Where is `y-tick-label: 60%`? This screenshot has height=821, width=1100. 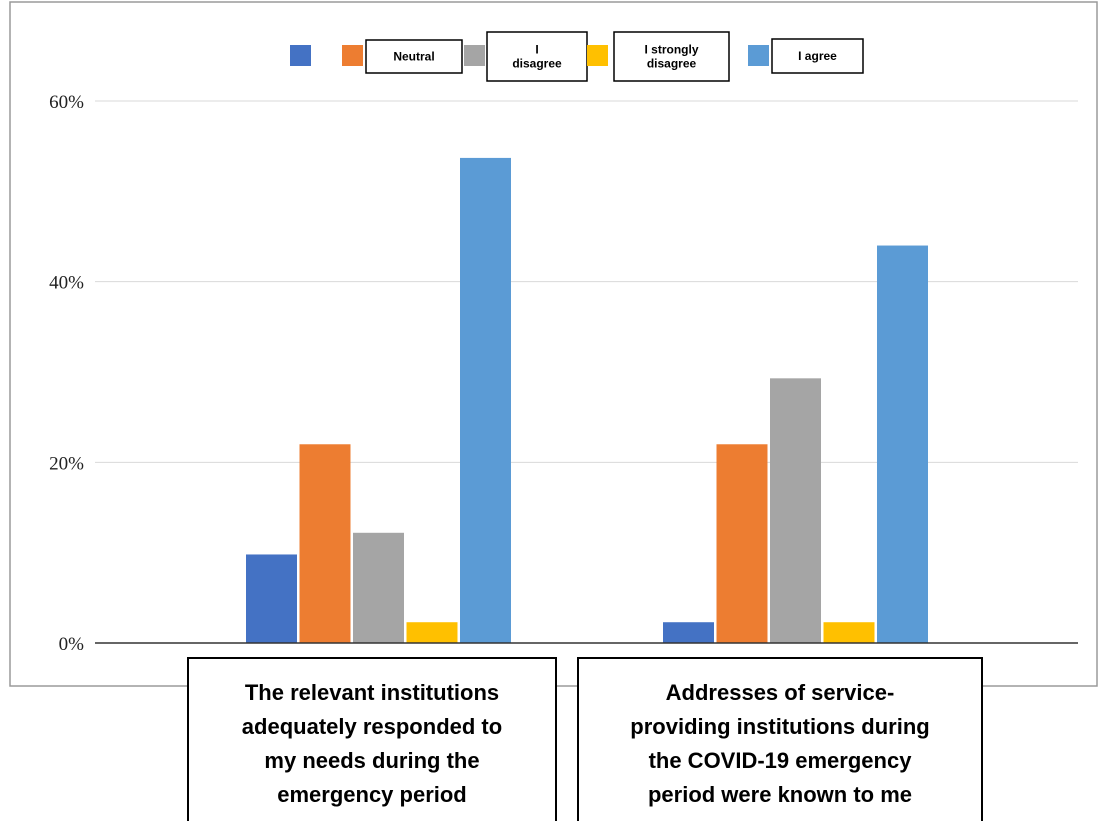
y-tick-label: 60% is located at coordinates (66, 102).